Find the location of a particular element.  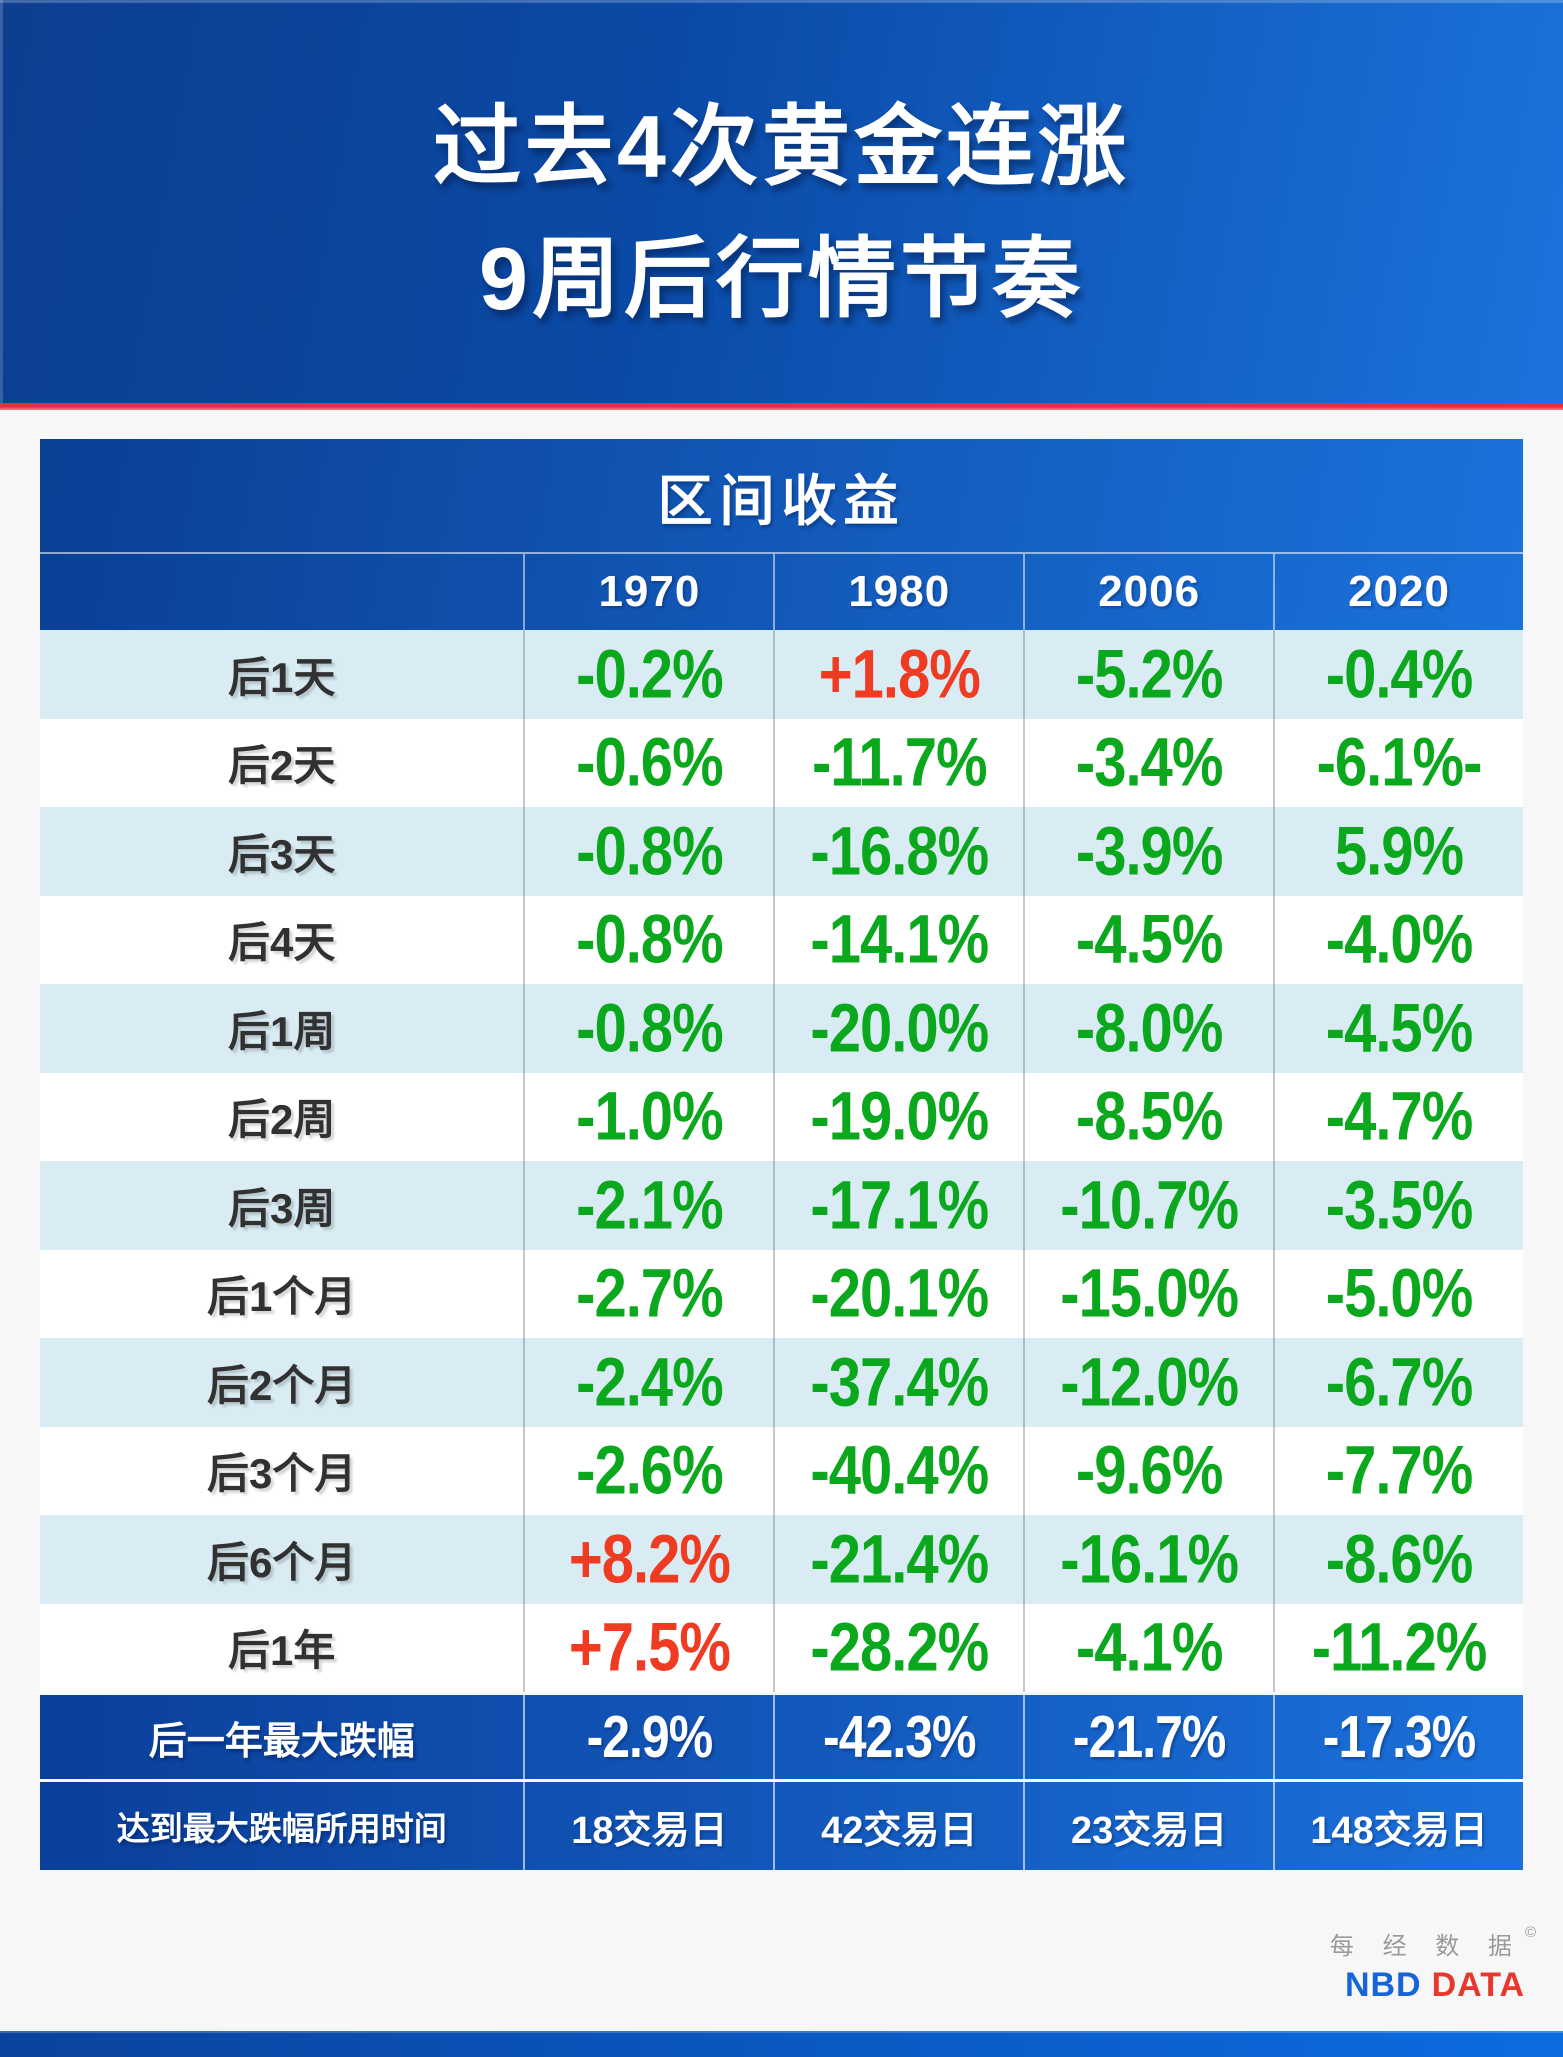

cell-value-text: -11.2% is located at coordinates (1399, 1648).